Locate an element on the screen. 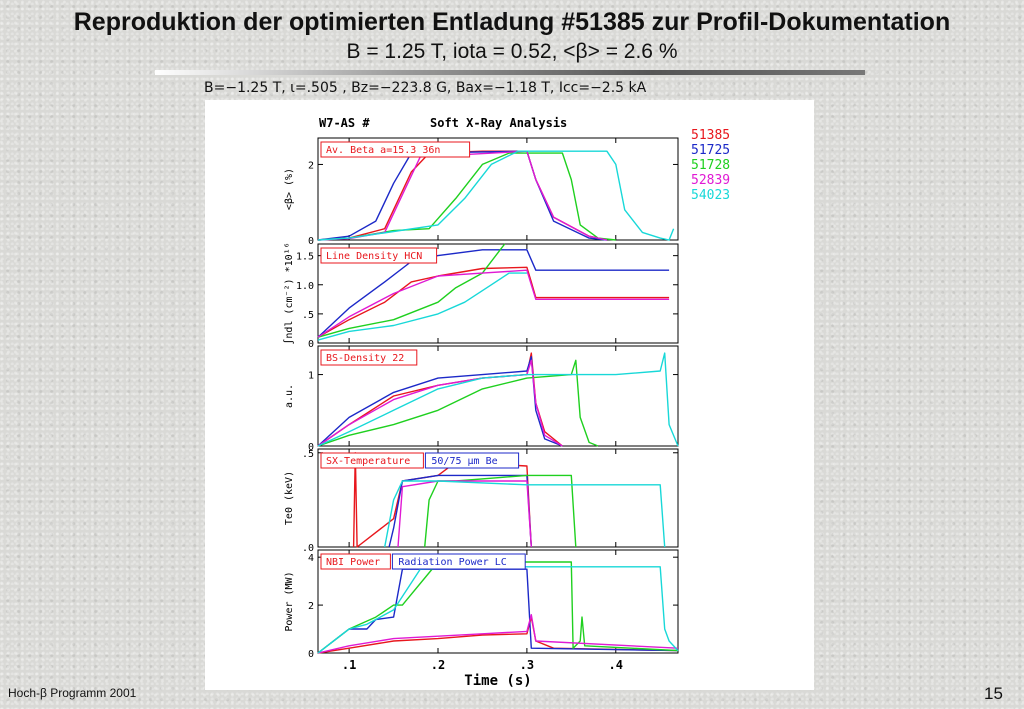 The width and height of the screenshot is (1024, 709). legend-51725: 51725 is located at coordinates (710, 150).